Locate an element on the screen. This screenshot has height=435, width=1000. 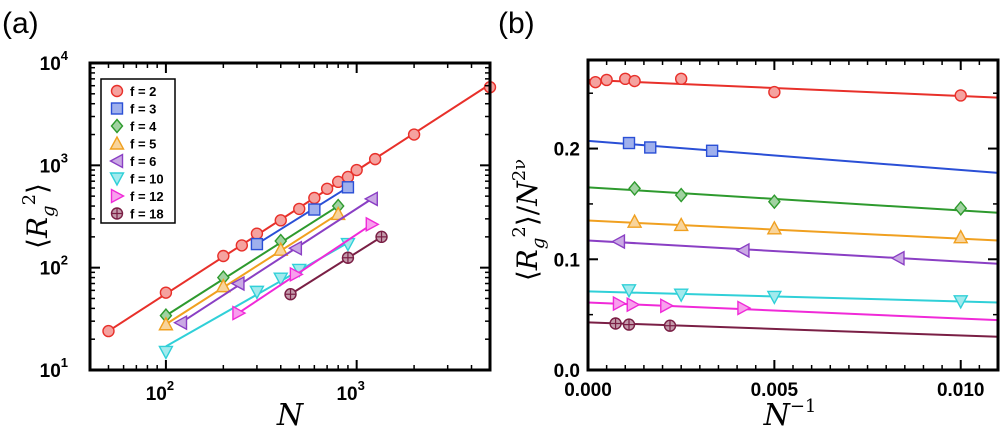
legend-label-a-0: f = 2 is located at coordinates (143, 91).